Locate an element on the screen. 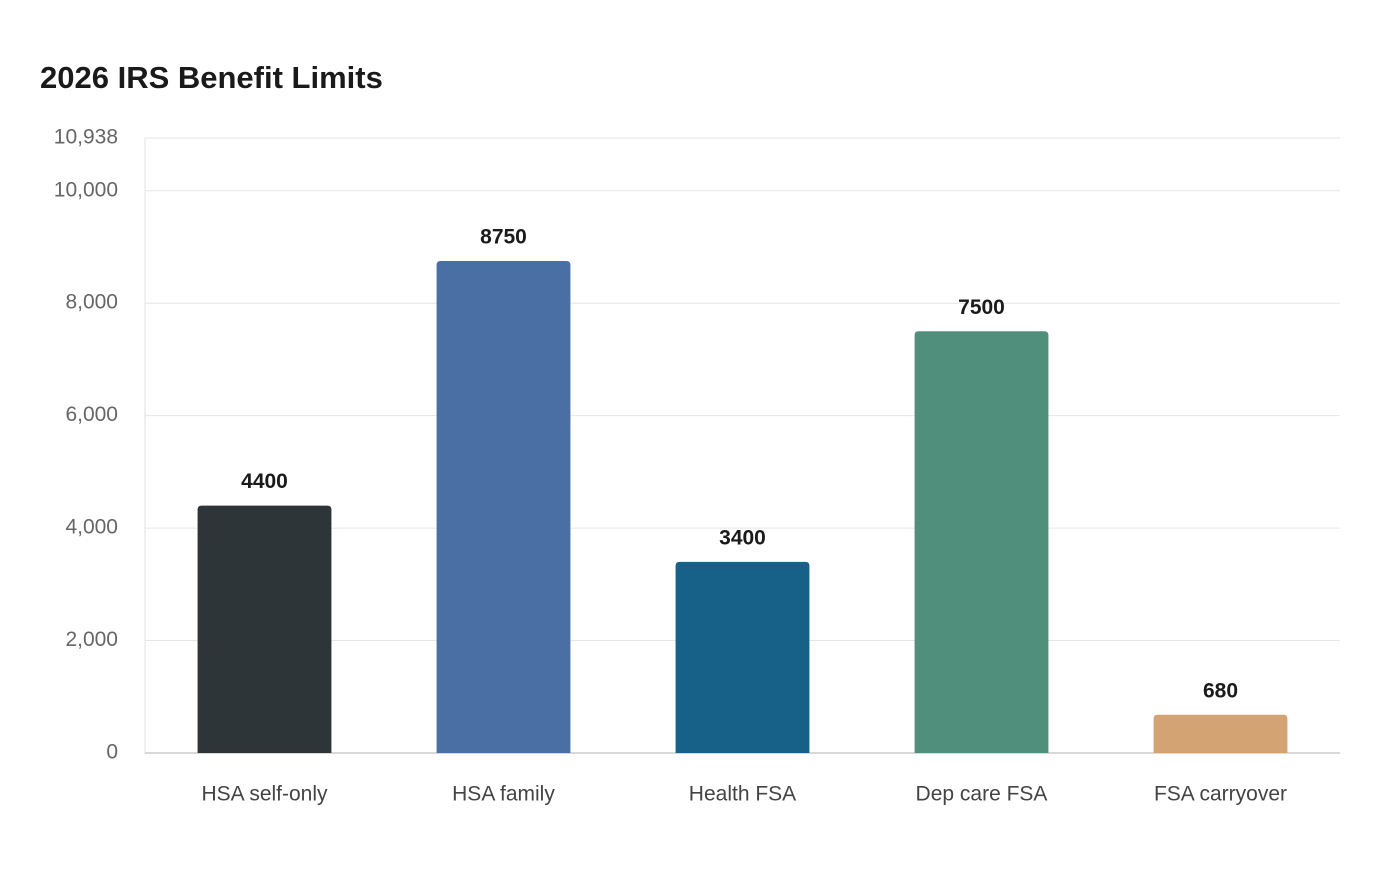  y-tick-label: 4,000 is located at coordinates (91, 527).